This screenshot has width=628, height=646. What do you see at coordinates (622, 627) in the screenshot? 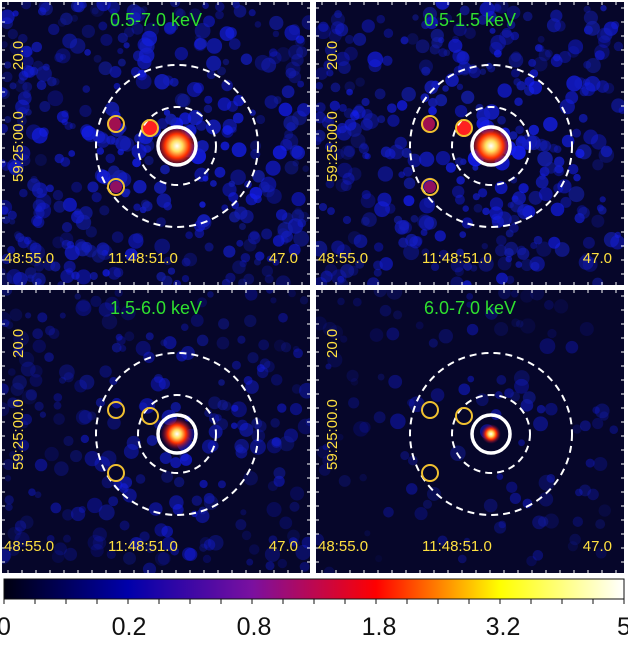
I see `colorbar-label: 5` at bounding box center [622, 627].